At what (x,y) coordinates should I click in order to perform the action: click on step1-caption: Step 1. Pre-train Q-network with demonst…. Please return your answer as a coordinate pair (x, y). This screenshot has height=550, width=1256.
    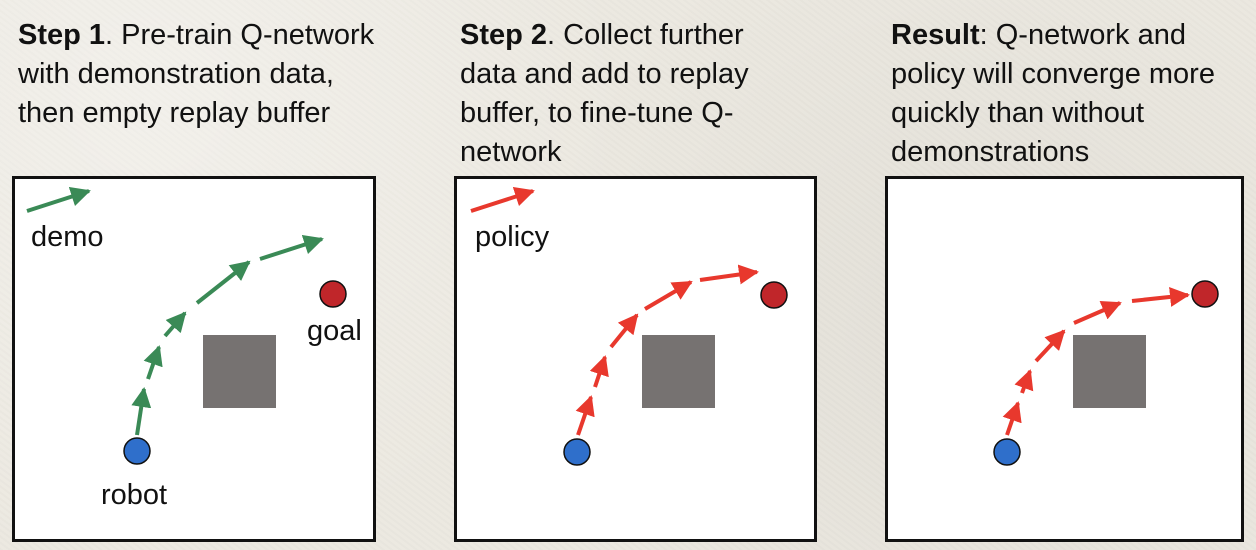
    Looking at the image, I should click on (205, 74).